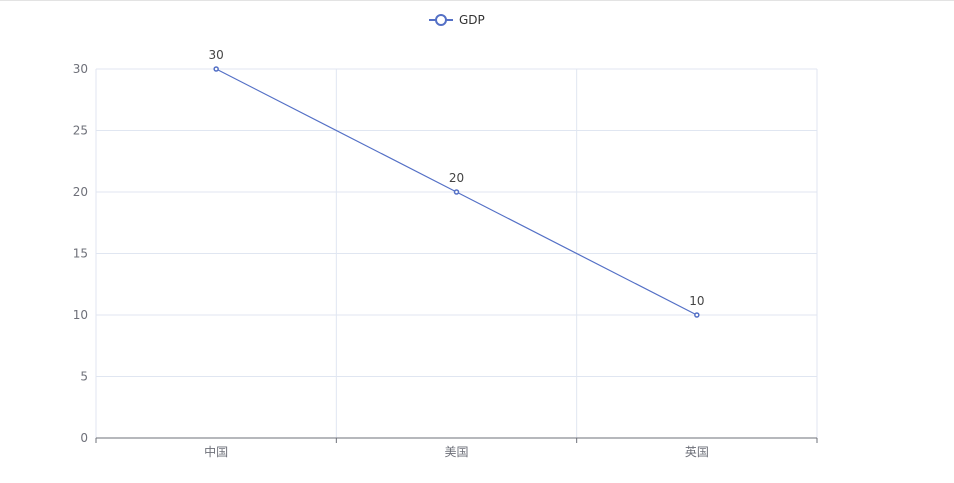 This screenshot has width=954, height=483. Describe the element at coordinates (216, 55) in the screenshot. I see `data-label: 30` at that location.